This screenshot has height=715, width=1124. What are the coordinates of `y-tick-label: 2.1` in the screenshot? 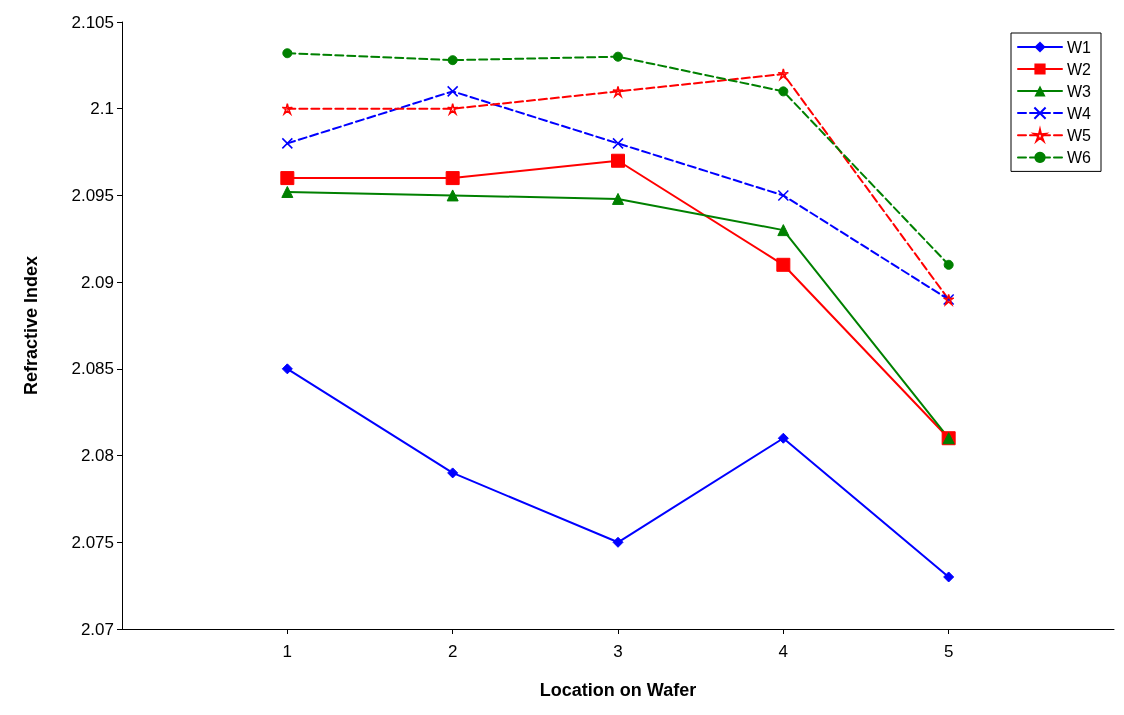 It's located at (102, 109).